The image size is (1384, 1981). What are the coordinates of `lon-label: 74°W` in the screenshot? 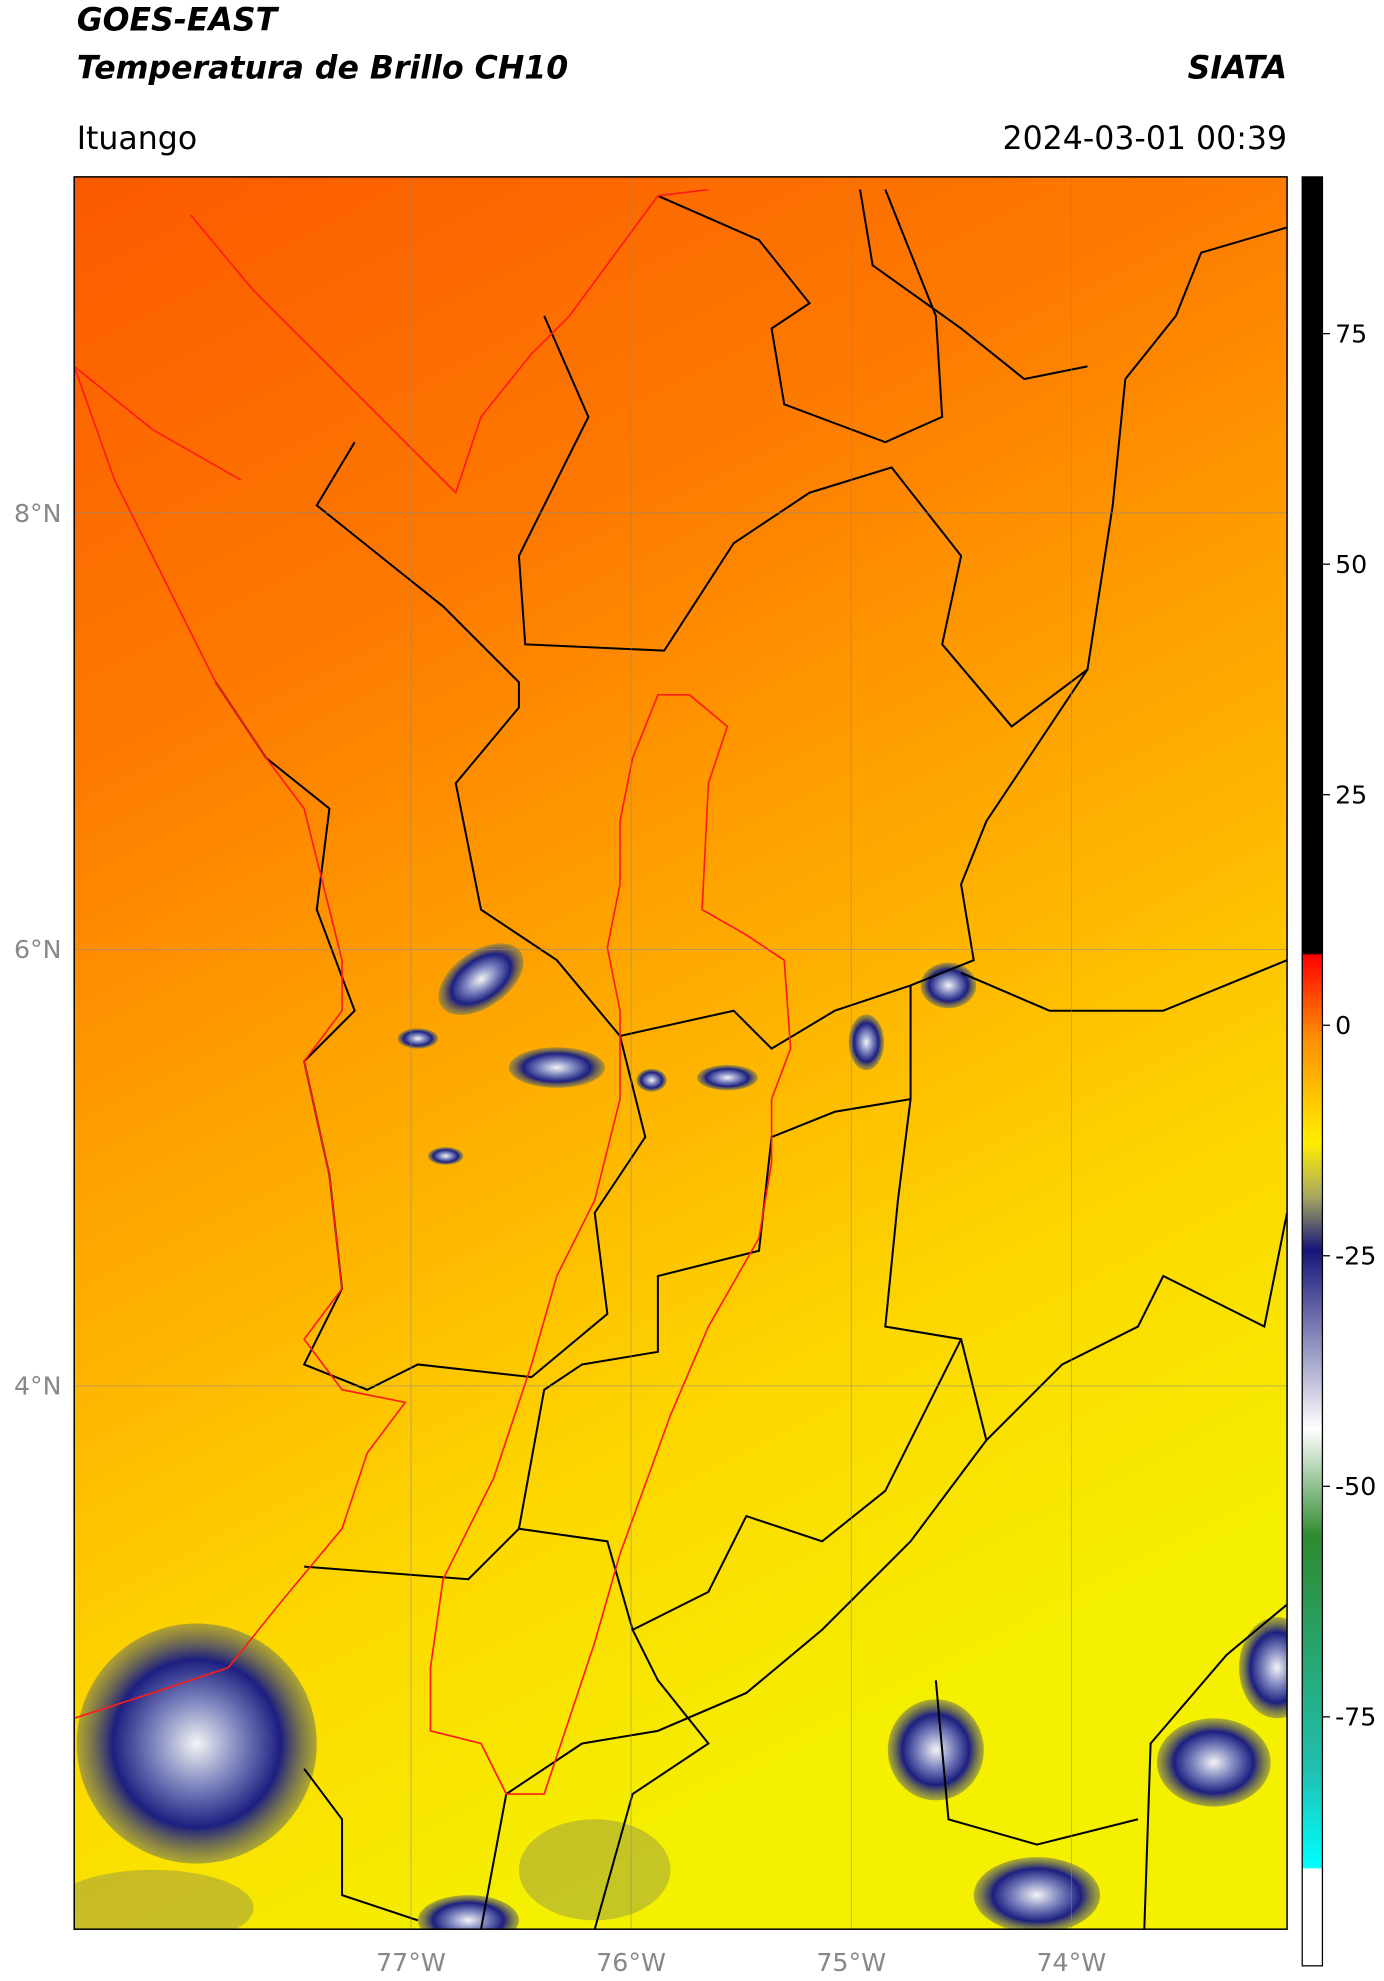 It's located at (1071, 1962).